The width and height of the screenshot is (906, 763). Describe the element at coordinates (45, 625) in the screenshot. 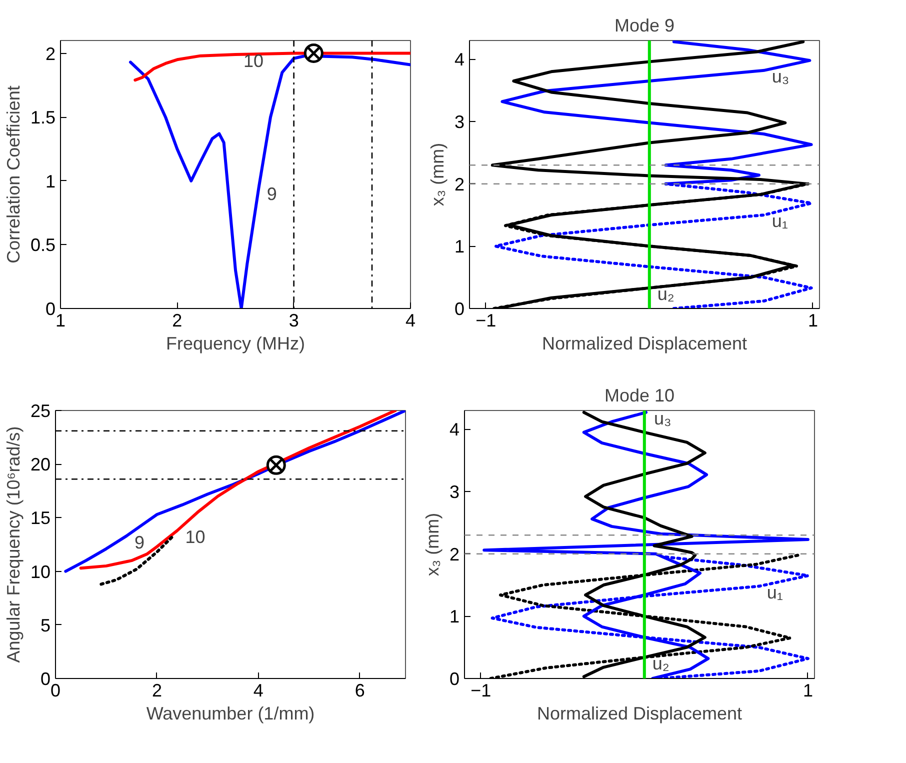

I see `y-tick-label: 5` at that location.